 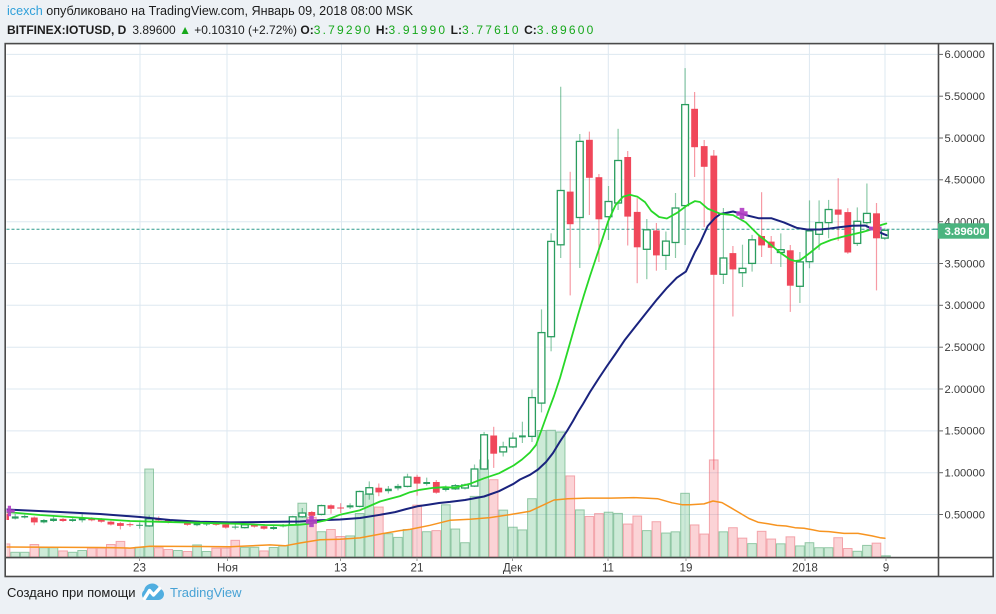 I want to click on svg-text: 23, so click(x=139, y=568).